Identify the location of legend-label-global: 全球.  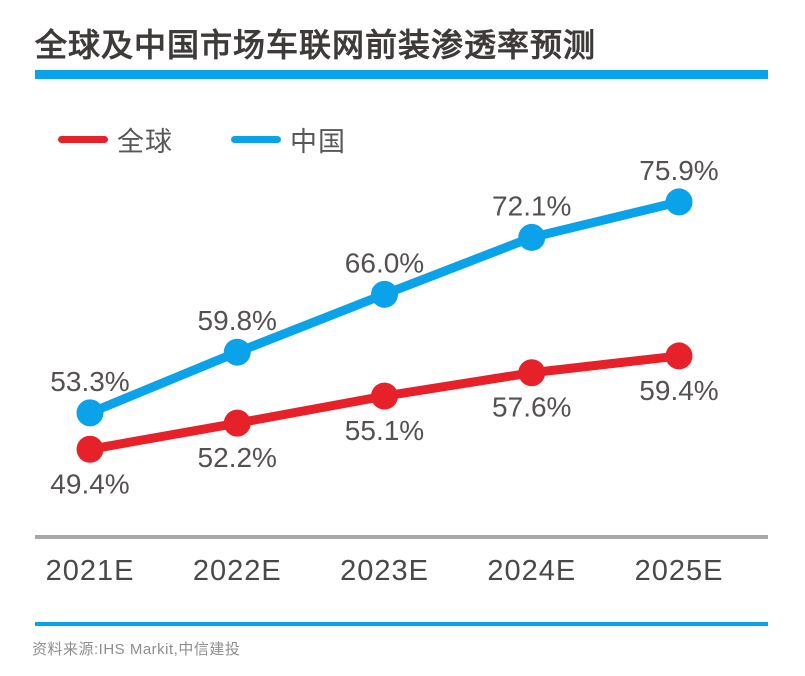
(145, 141).